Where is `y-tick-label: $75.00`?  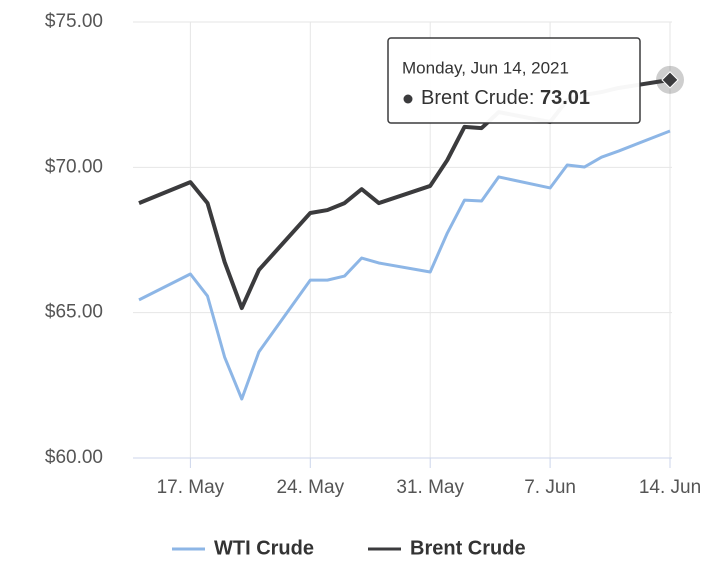 y-tick-label: $75.00 is located at coordinates (74, 21).